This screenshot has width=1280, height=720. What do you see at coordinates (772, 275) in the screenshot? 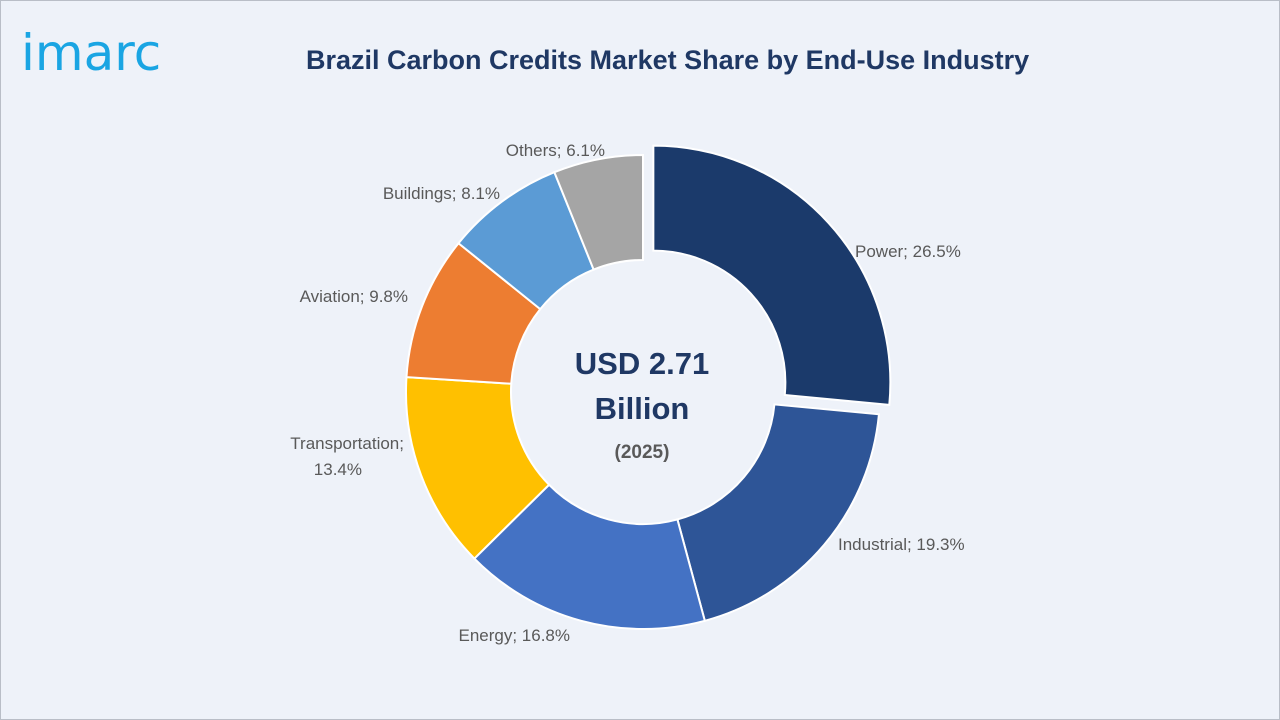
I see `slice-power` at bounding box center [772, 275].